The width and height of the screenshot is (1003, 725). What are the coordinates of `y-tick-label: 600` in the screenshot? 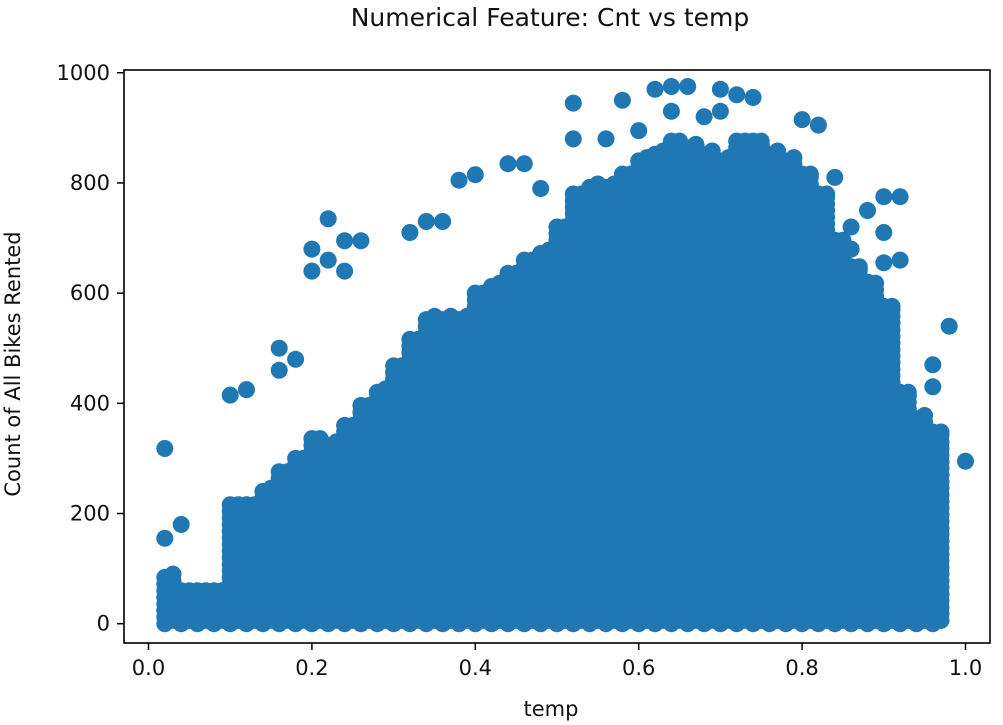 It's located at (90, 293).